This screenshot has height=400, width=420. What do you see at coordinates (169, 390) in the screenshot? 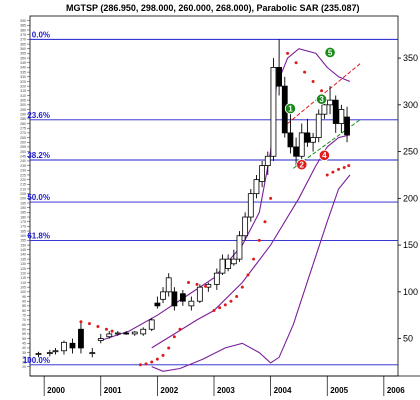
I see `x-tick-label: 2002` at bounding box center [169, 390].